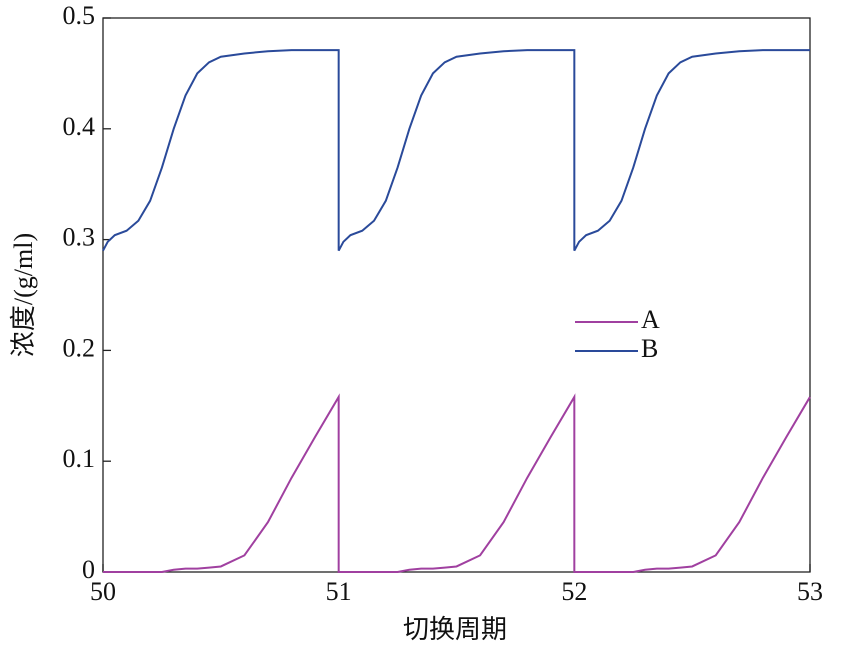 The image size is (842, 655). Describe the element at coordinates (79, 458) in the screenshot. I see `y-tick-label: 0.1` at that location.